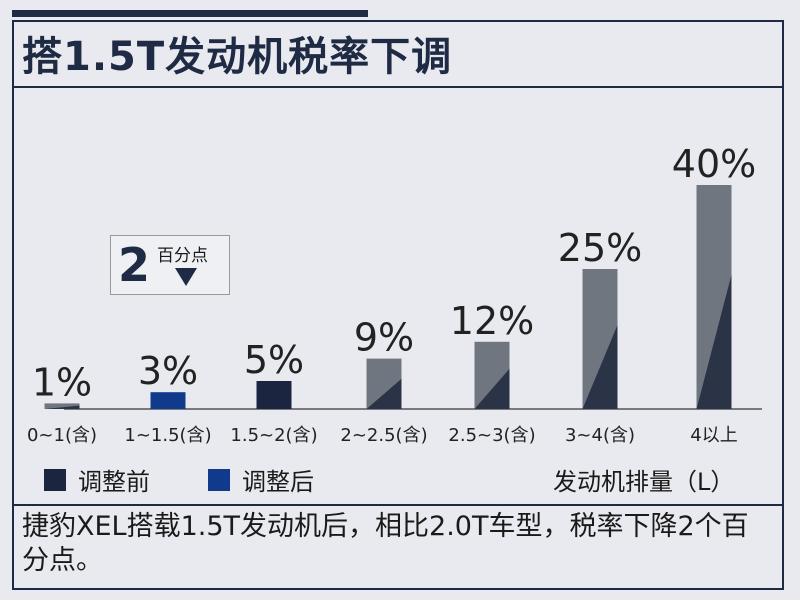 This screenshot has height=600, width=800. Describe the element at coordinates (219, 479) in the screenshot. I see `legend-swatch-after` at that location.